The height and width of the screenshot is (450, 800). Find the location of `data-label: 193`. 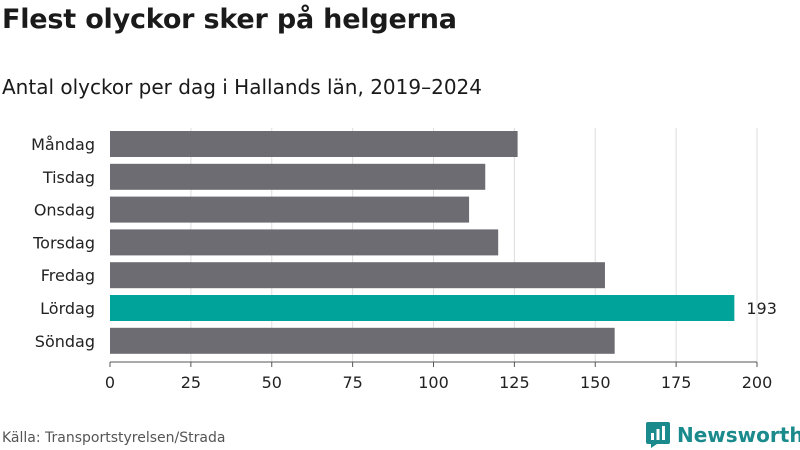

data-label: 193 is located at coordinates (761, 308).